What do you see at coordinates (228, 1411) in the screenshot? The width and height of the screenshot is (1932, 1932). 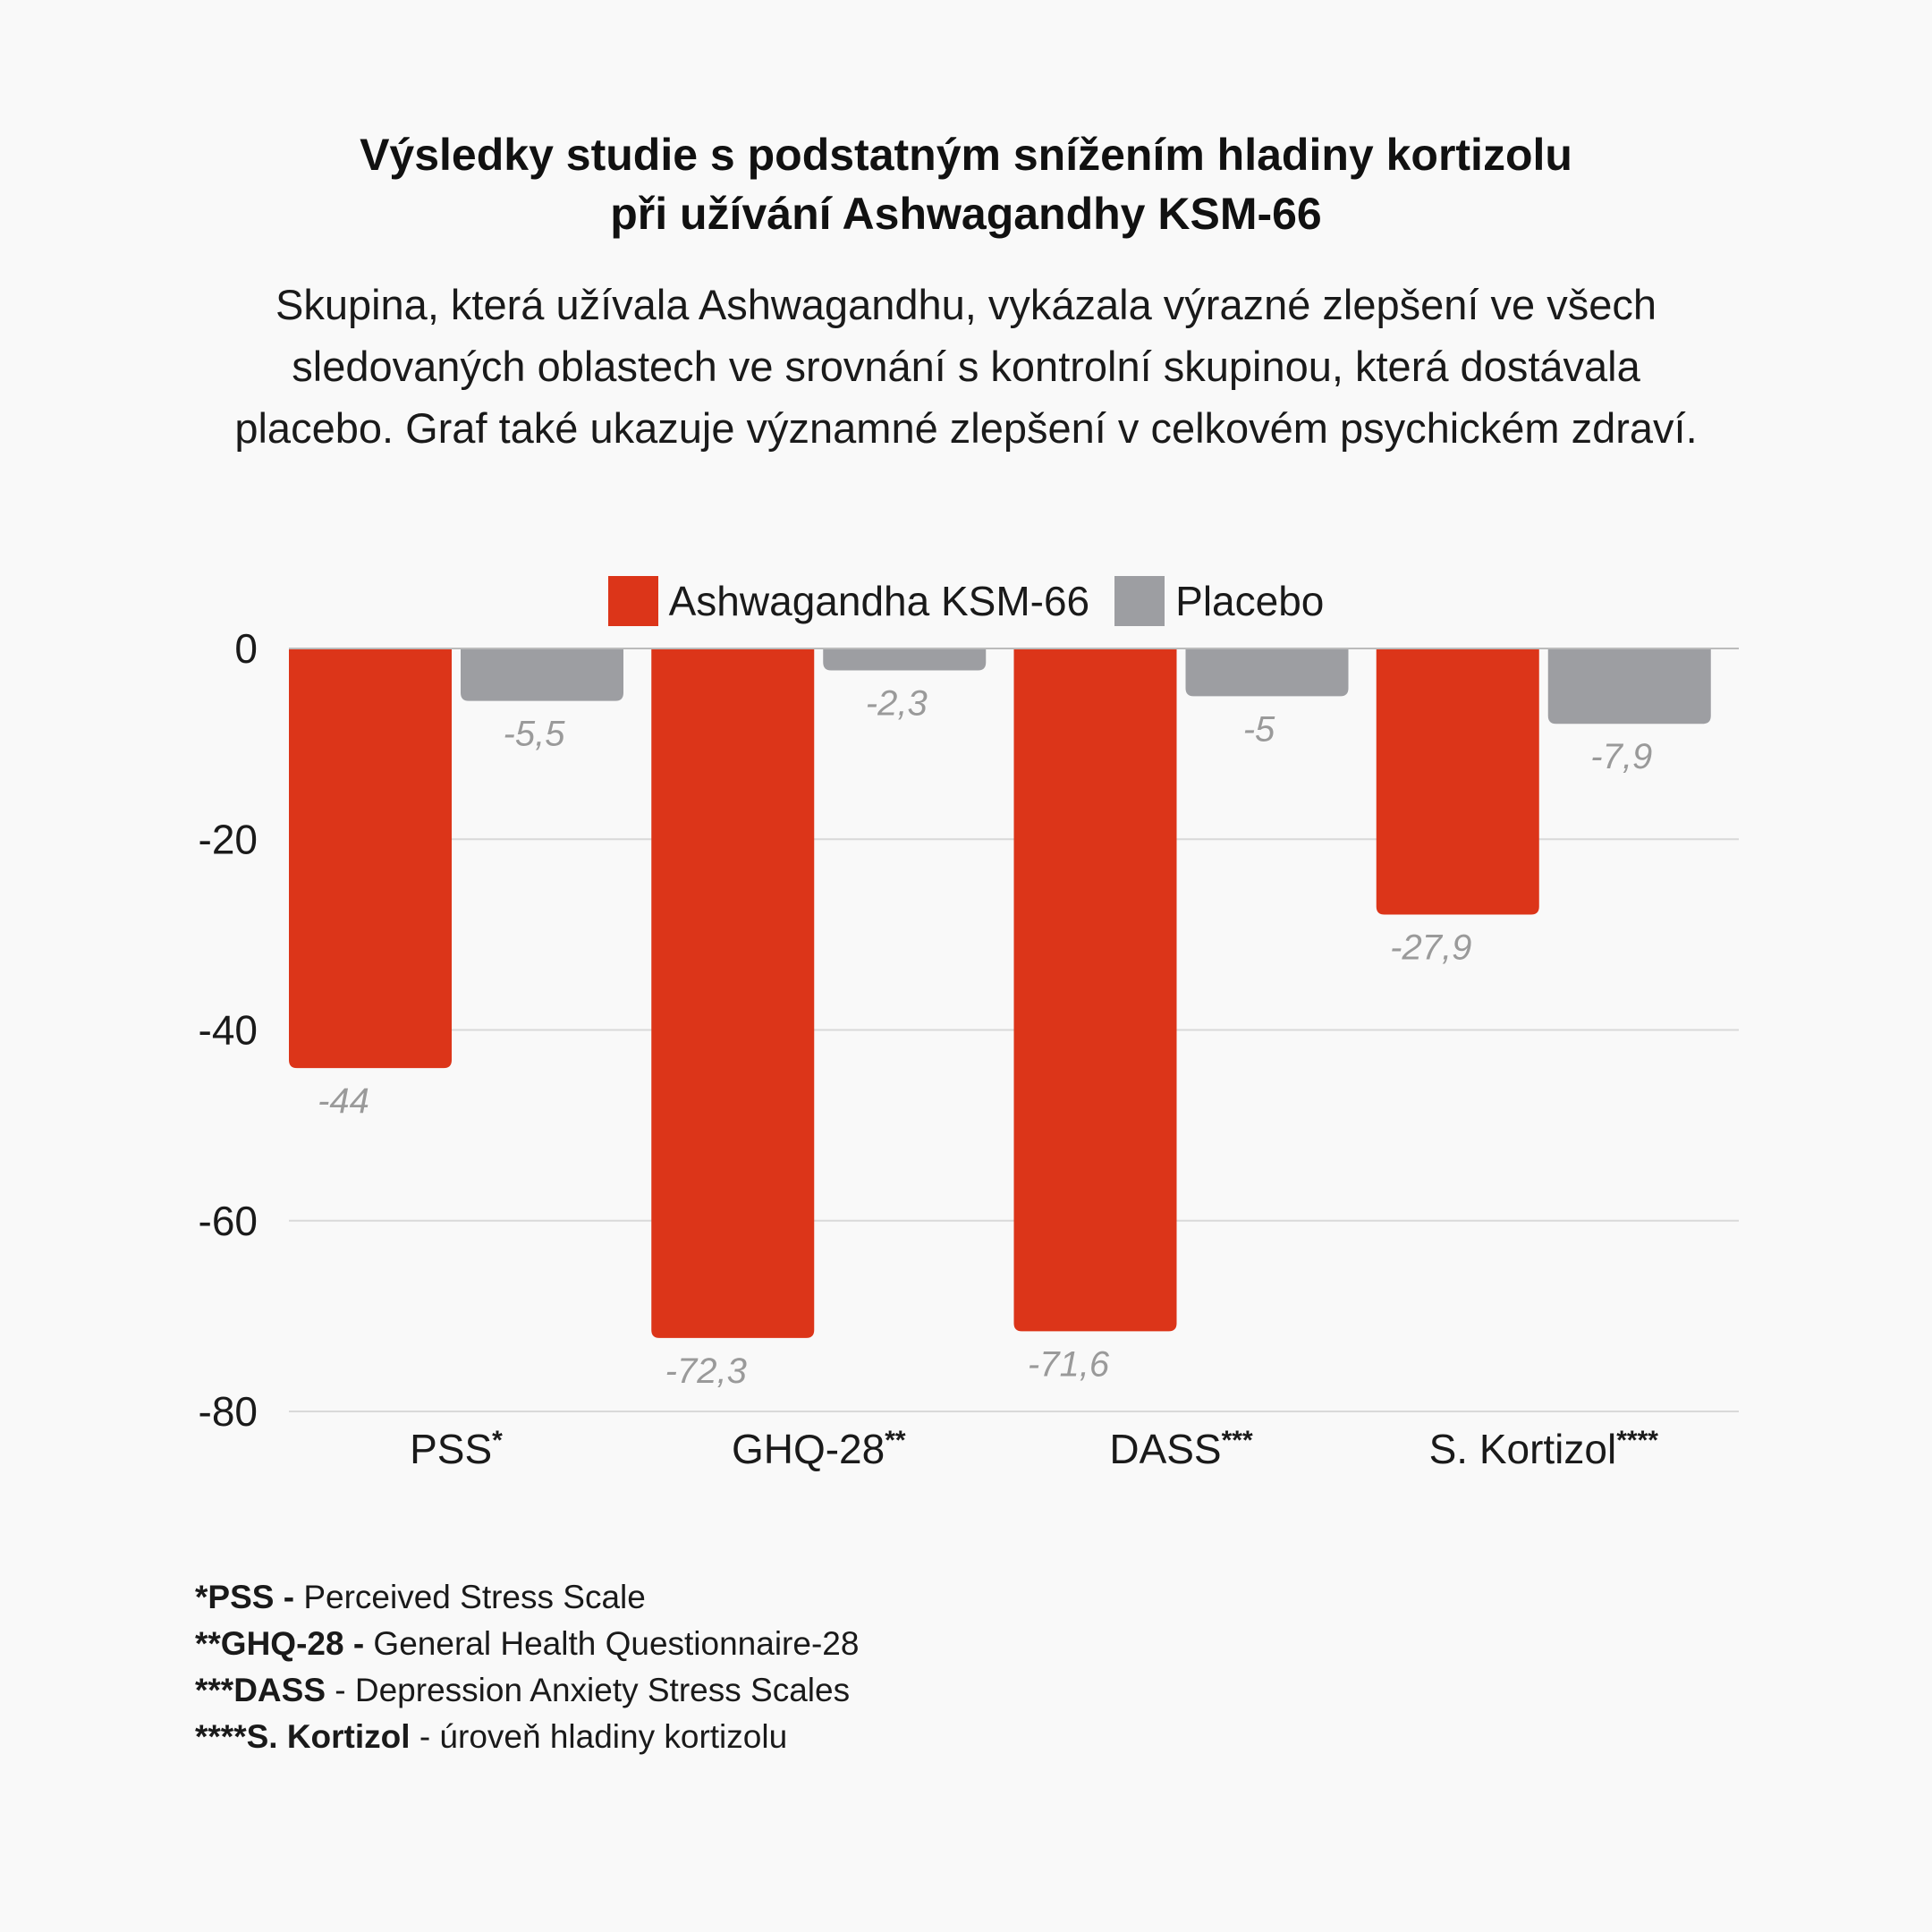 I see `y-tick-label-4: -80` at bounding box center [228, 1411].